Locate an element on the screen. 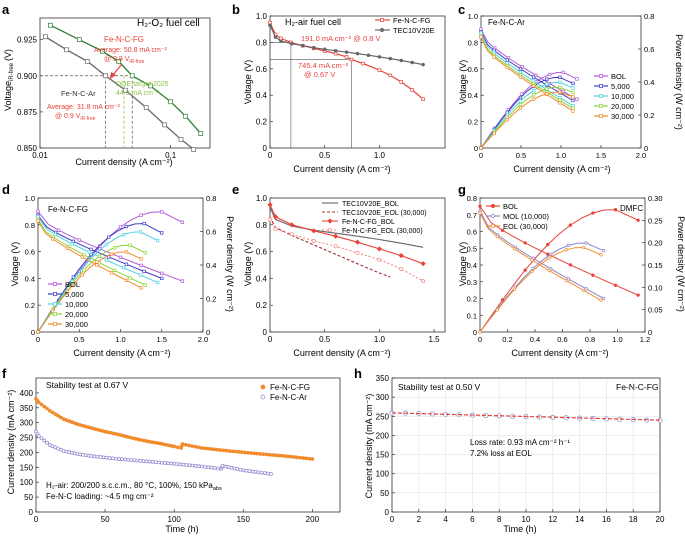 This screenshot has width=685, height=536. panel-a-ann-fg-sub: iR-free is located at coordinates (136, 62).